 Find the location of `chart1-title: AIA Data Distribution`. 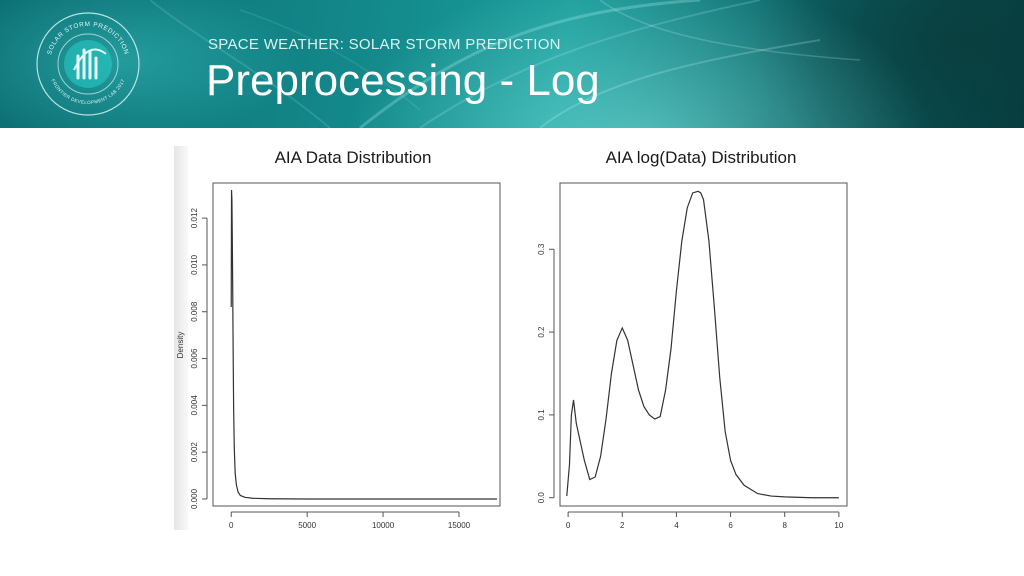

chart1-title: AIA Data Distribution is located at coordinates (353, 157).